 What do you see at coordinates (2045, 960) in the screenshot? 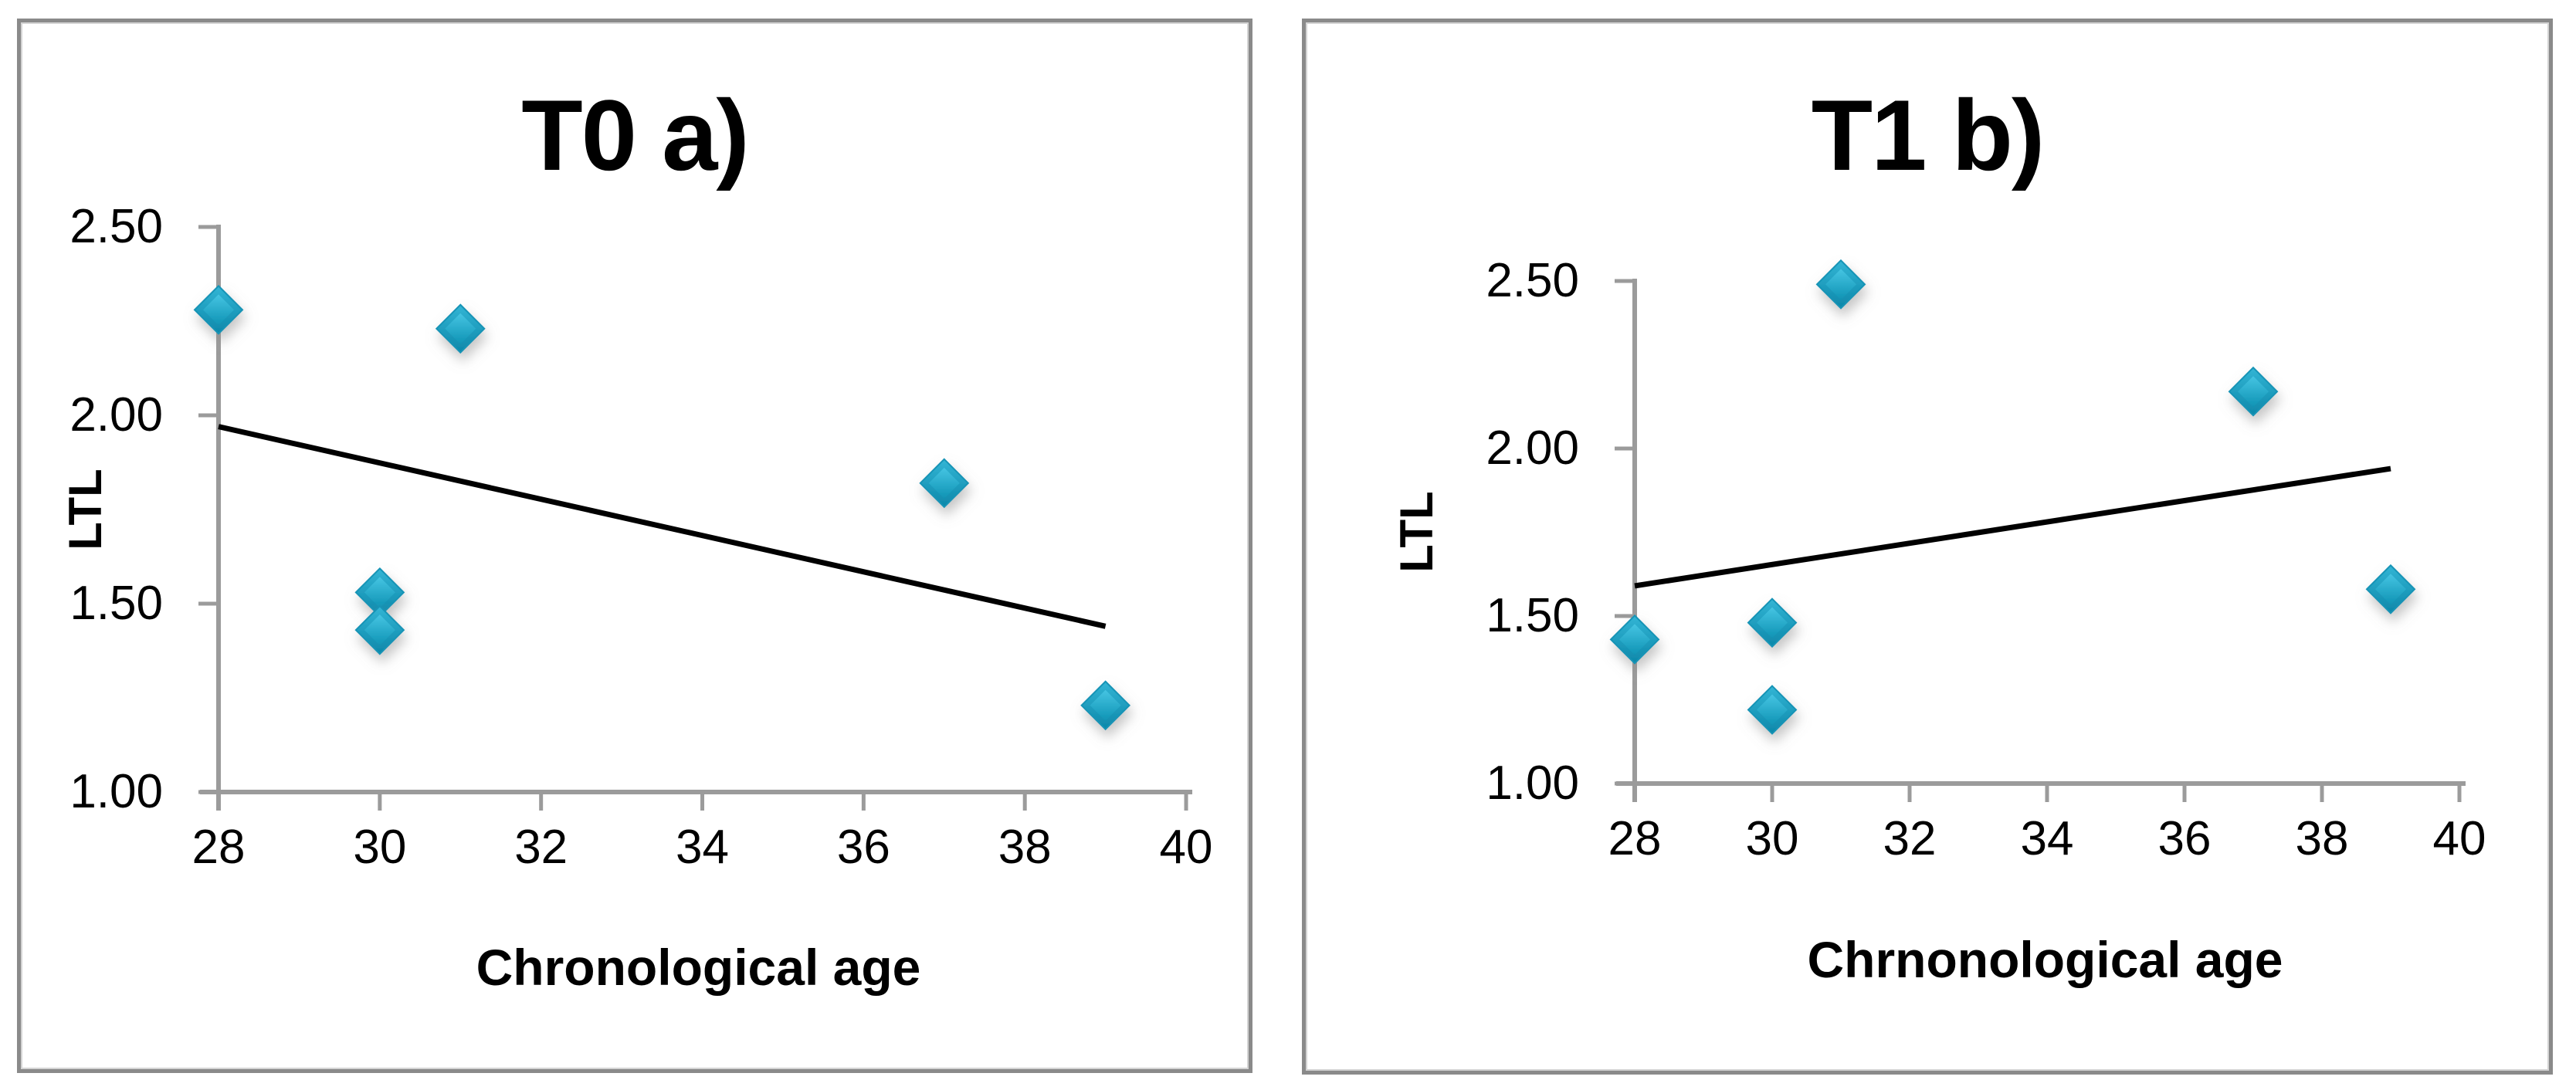
I see `x-axis-title: Chrnonological age` at bounding box center [2045, 960].